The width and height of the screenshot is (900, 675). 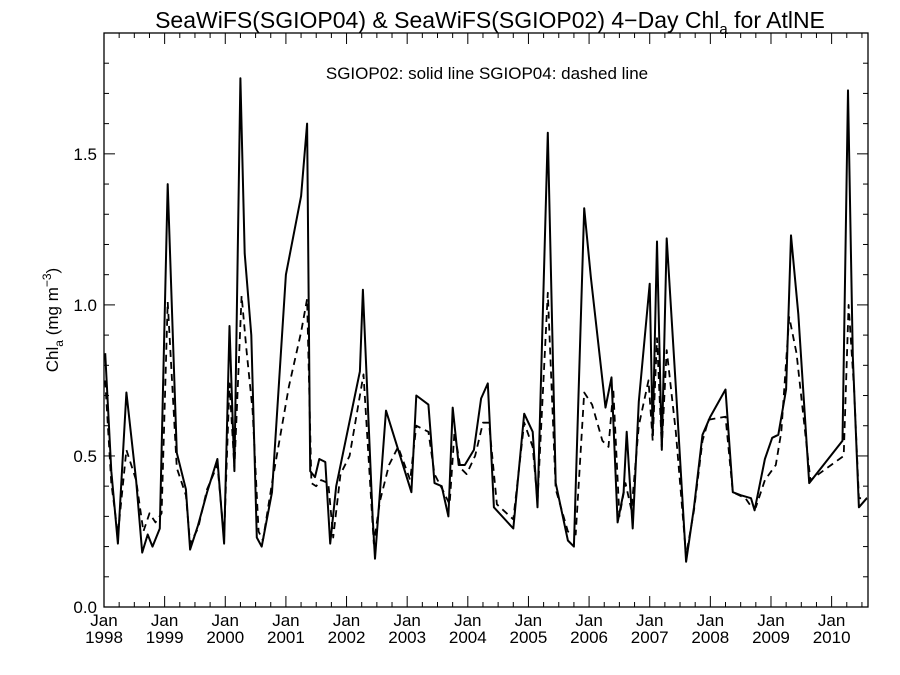 I want to click on x-tick-year-label: 2010, so click(x=832, y=637).